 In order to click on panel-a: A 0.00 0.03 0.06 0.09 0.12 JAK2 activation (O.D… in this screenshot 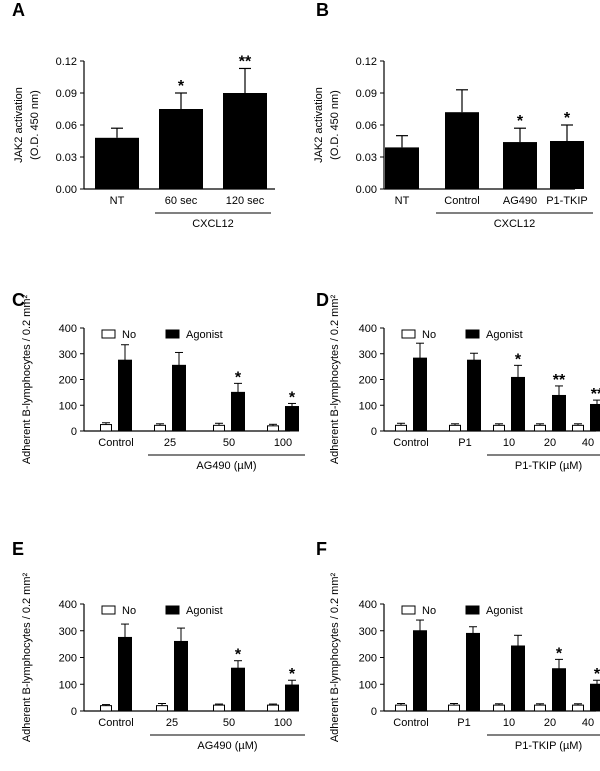, I will do `click(143, 115)`.